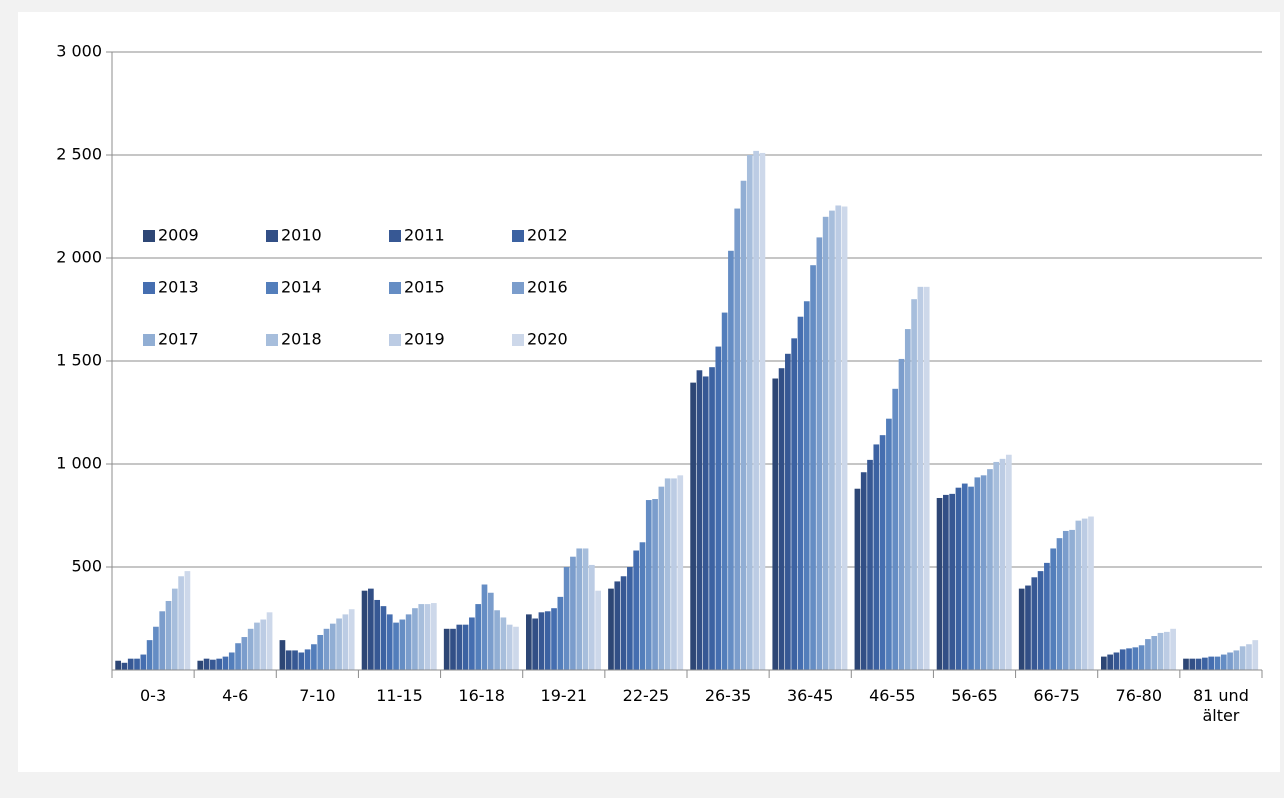 The height and width of the screenshot is (798, 1284). Describe the element at coordinates (547, 339) in the screenshot. I see `legend-label: 2020` at that location.